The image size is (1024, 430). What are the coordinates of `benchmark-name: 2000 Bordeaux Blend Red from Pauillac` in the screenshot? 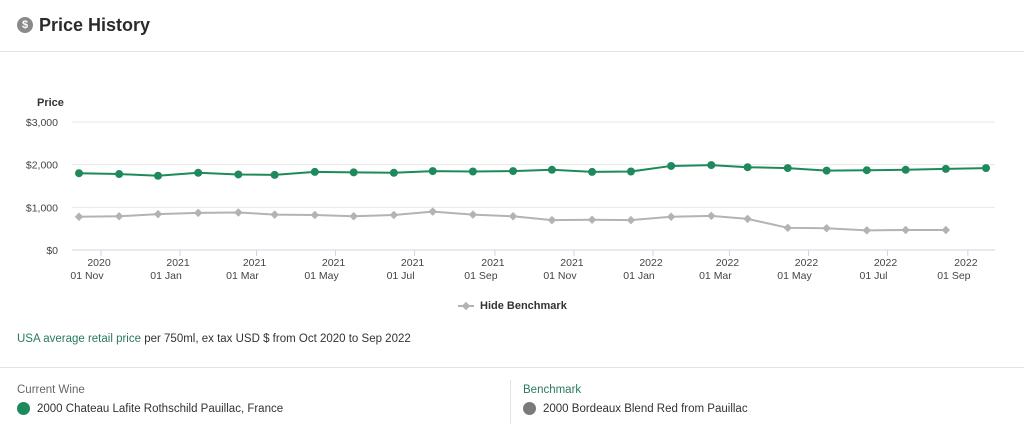 It's located at (645, 408).